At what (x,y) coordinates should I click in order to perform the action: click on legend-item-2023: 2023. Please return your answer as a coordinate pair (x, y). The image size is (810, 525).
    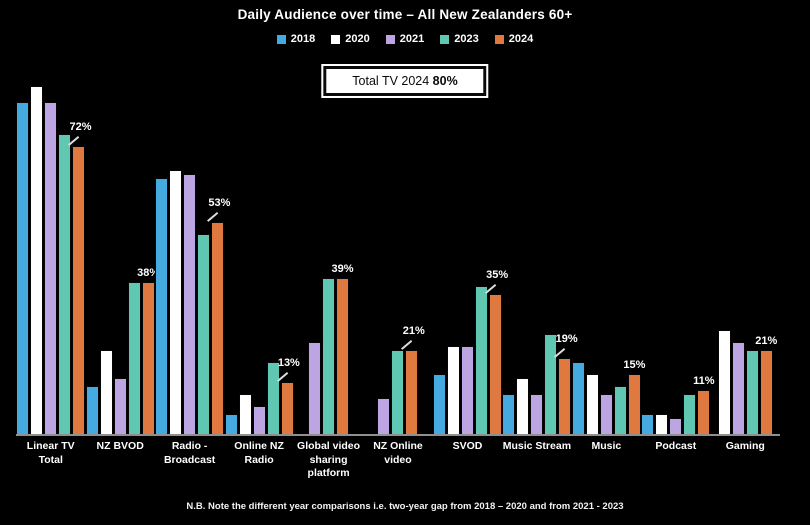
    Looking at the image, I should click on (459, 39).